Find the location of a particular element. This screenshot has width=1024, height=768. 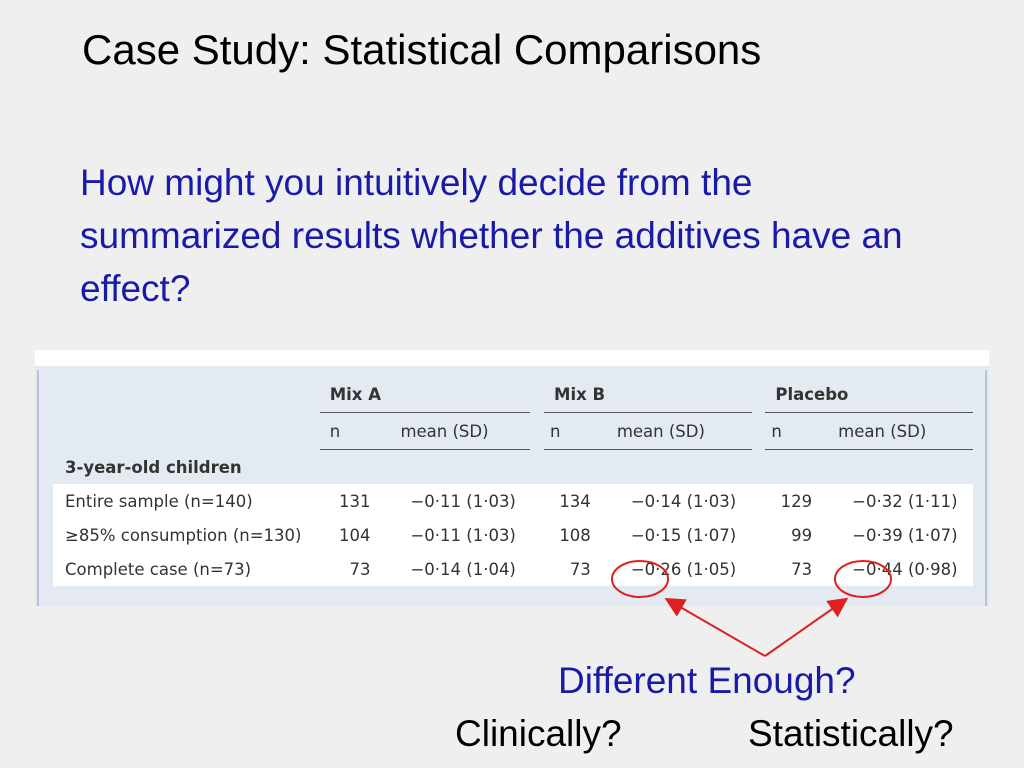

arrow-to-placebo is located at coordinates (806, 627).